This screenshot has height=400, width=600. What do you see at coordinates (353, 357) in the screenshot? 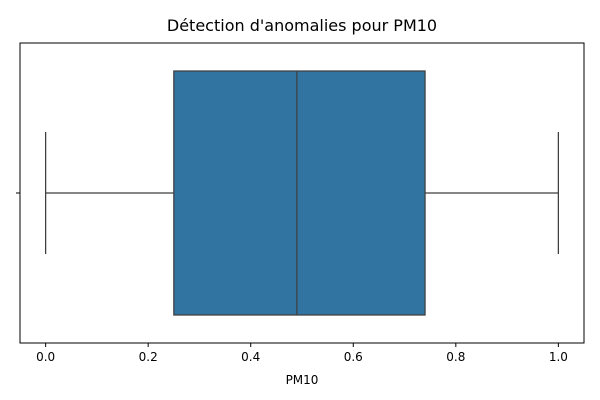
I see `x-tick-label: 0.6` at bounding box center [353, 357].